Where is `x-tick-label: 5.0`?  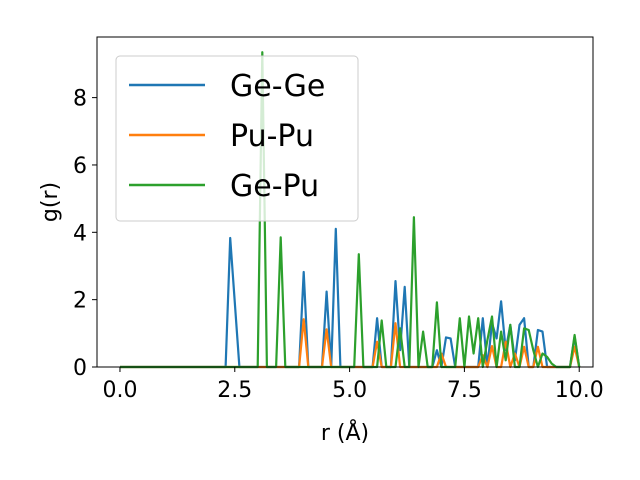
x-tick-label: 5.0 is located at coordinates (349, 390).